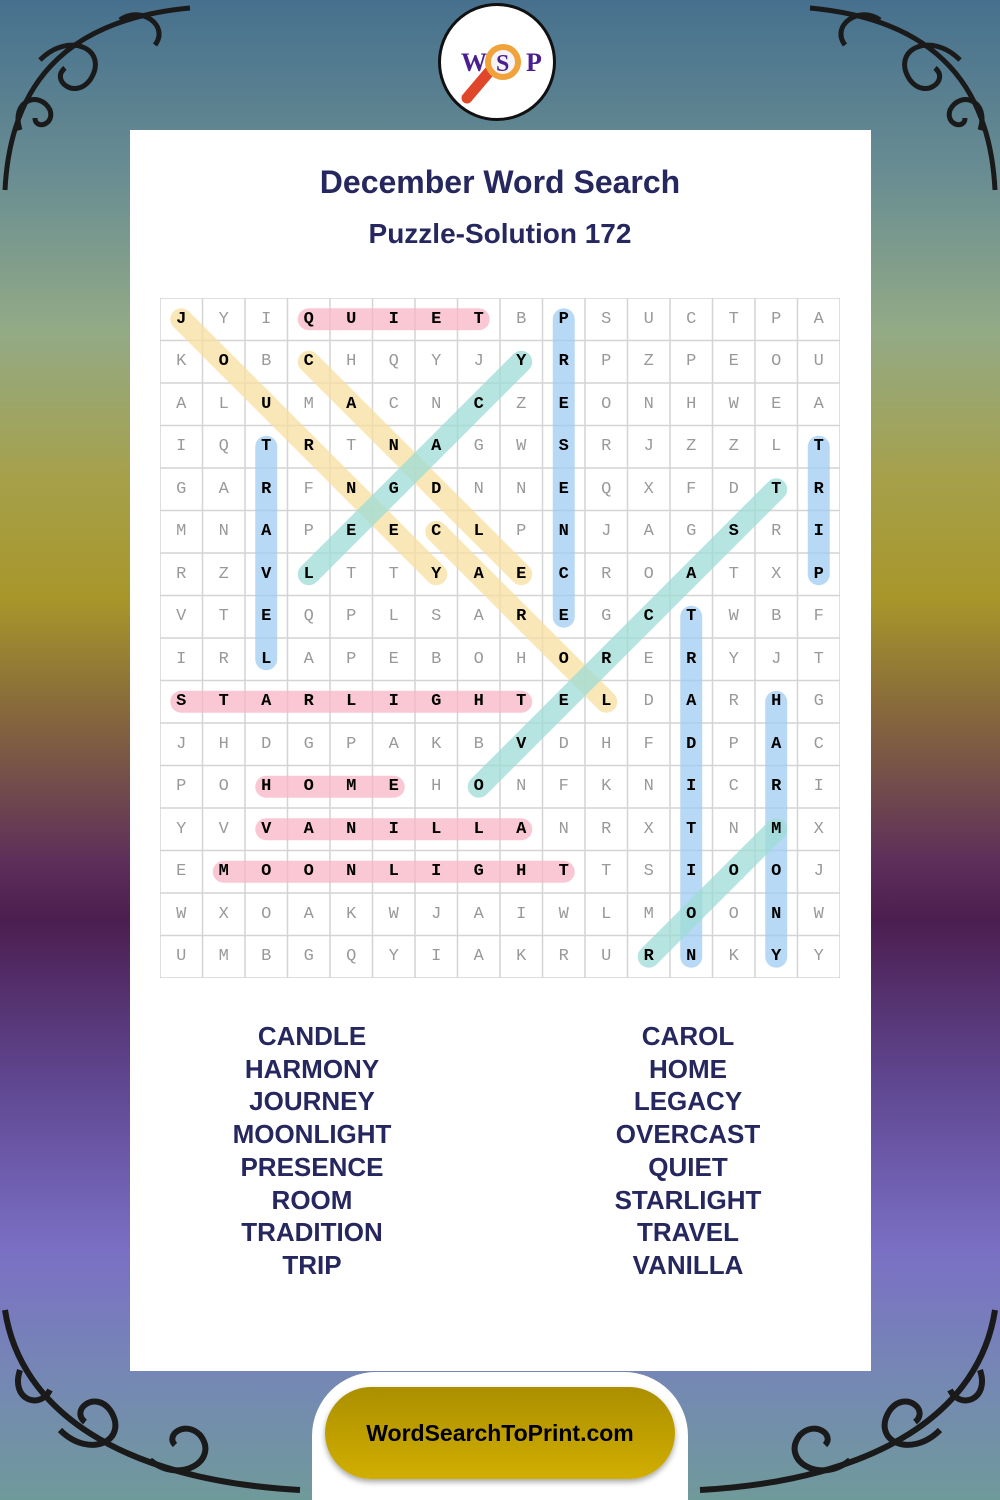 The image size is (1000, 1500). What do you see at coordinates (478, 532) in the screenshot?
I see `grid-cell: L` at bounding box center [478, 532].